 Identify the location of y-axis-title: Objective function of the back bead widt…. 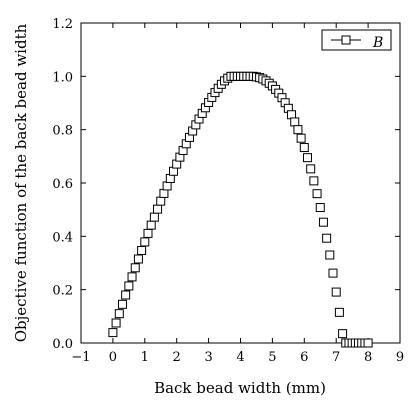
(21, 182).